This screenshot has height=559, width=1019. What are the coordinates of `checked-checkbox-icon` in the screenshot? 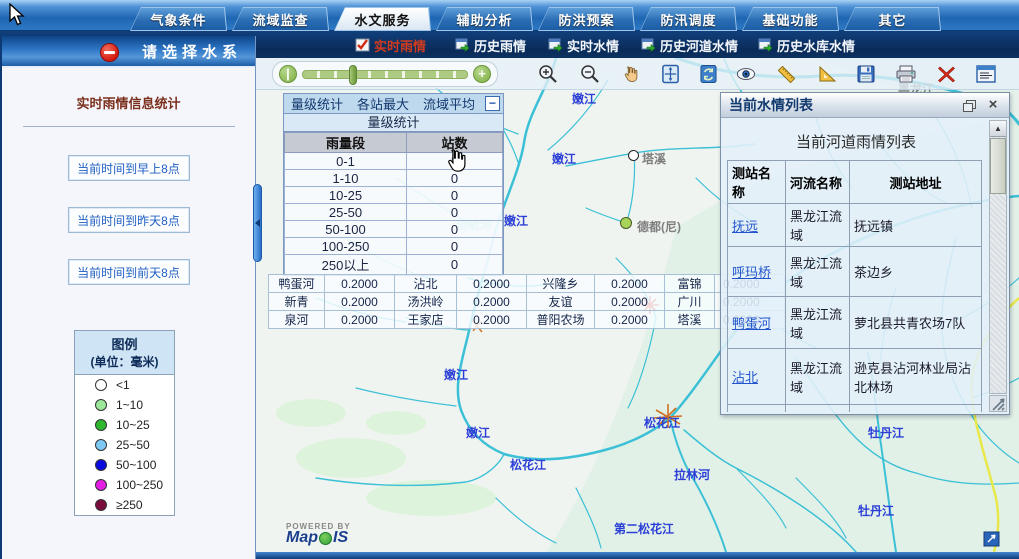 It's located at (362, 45).